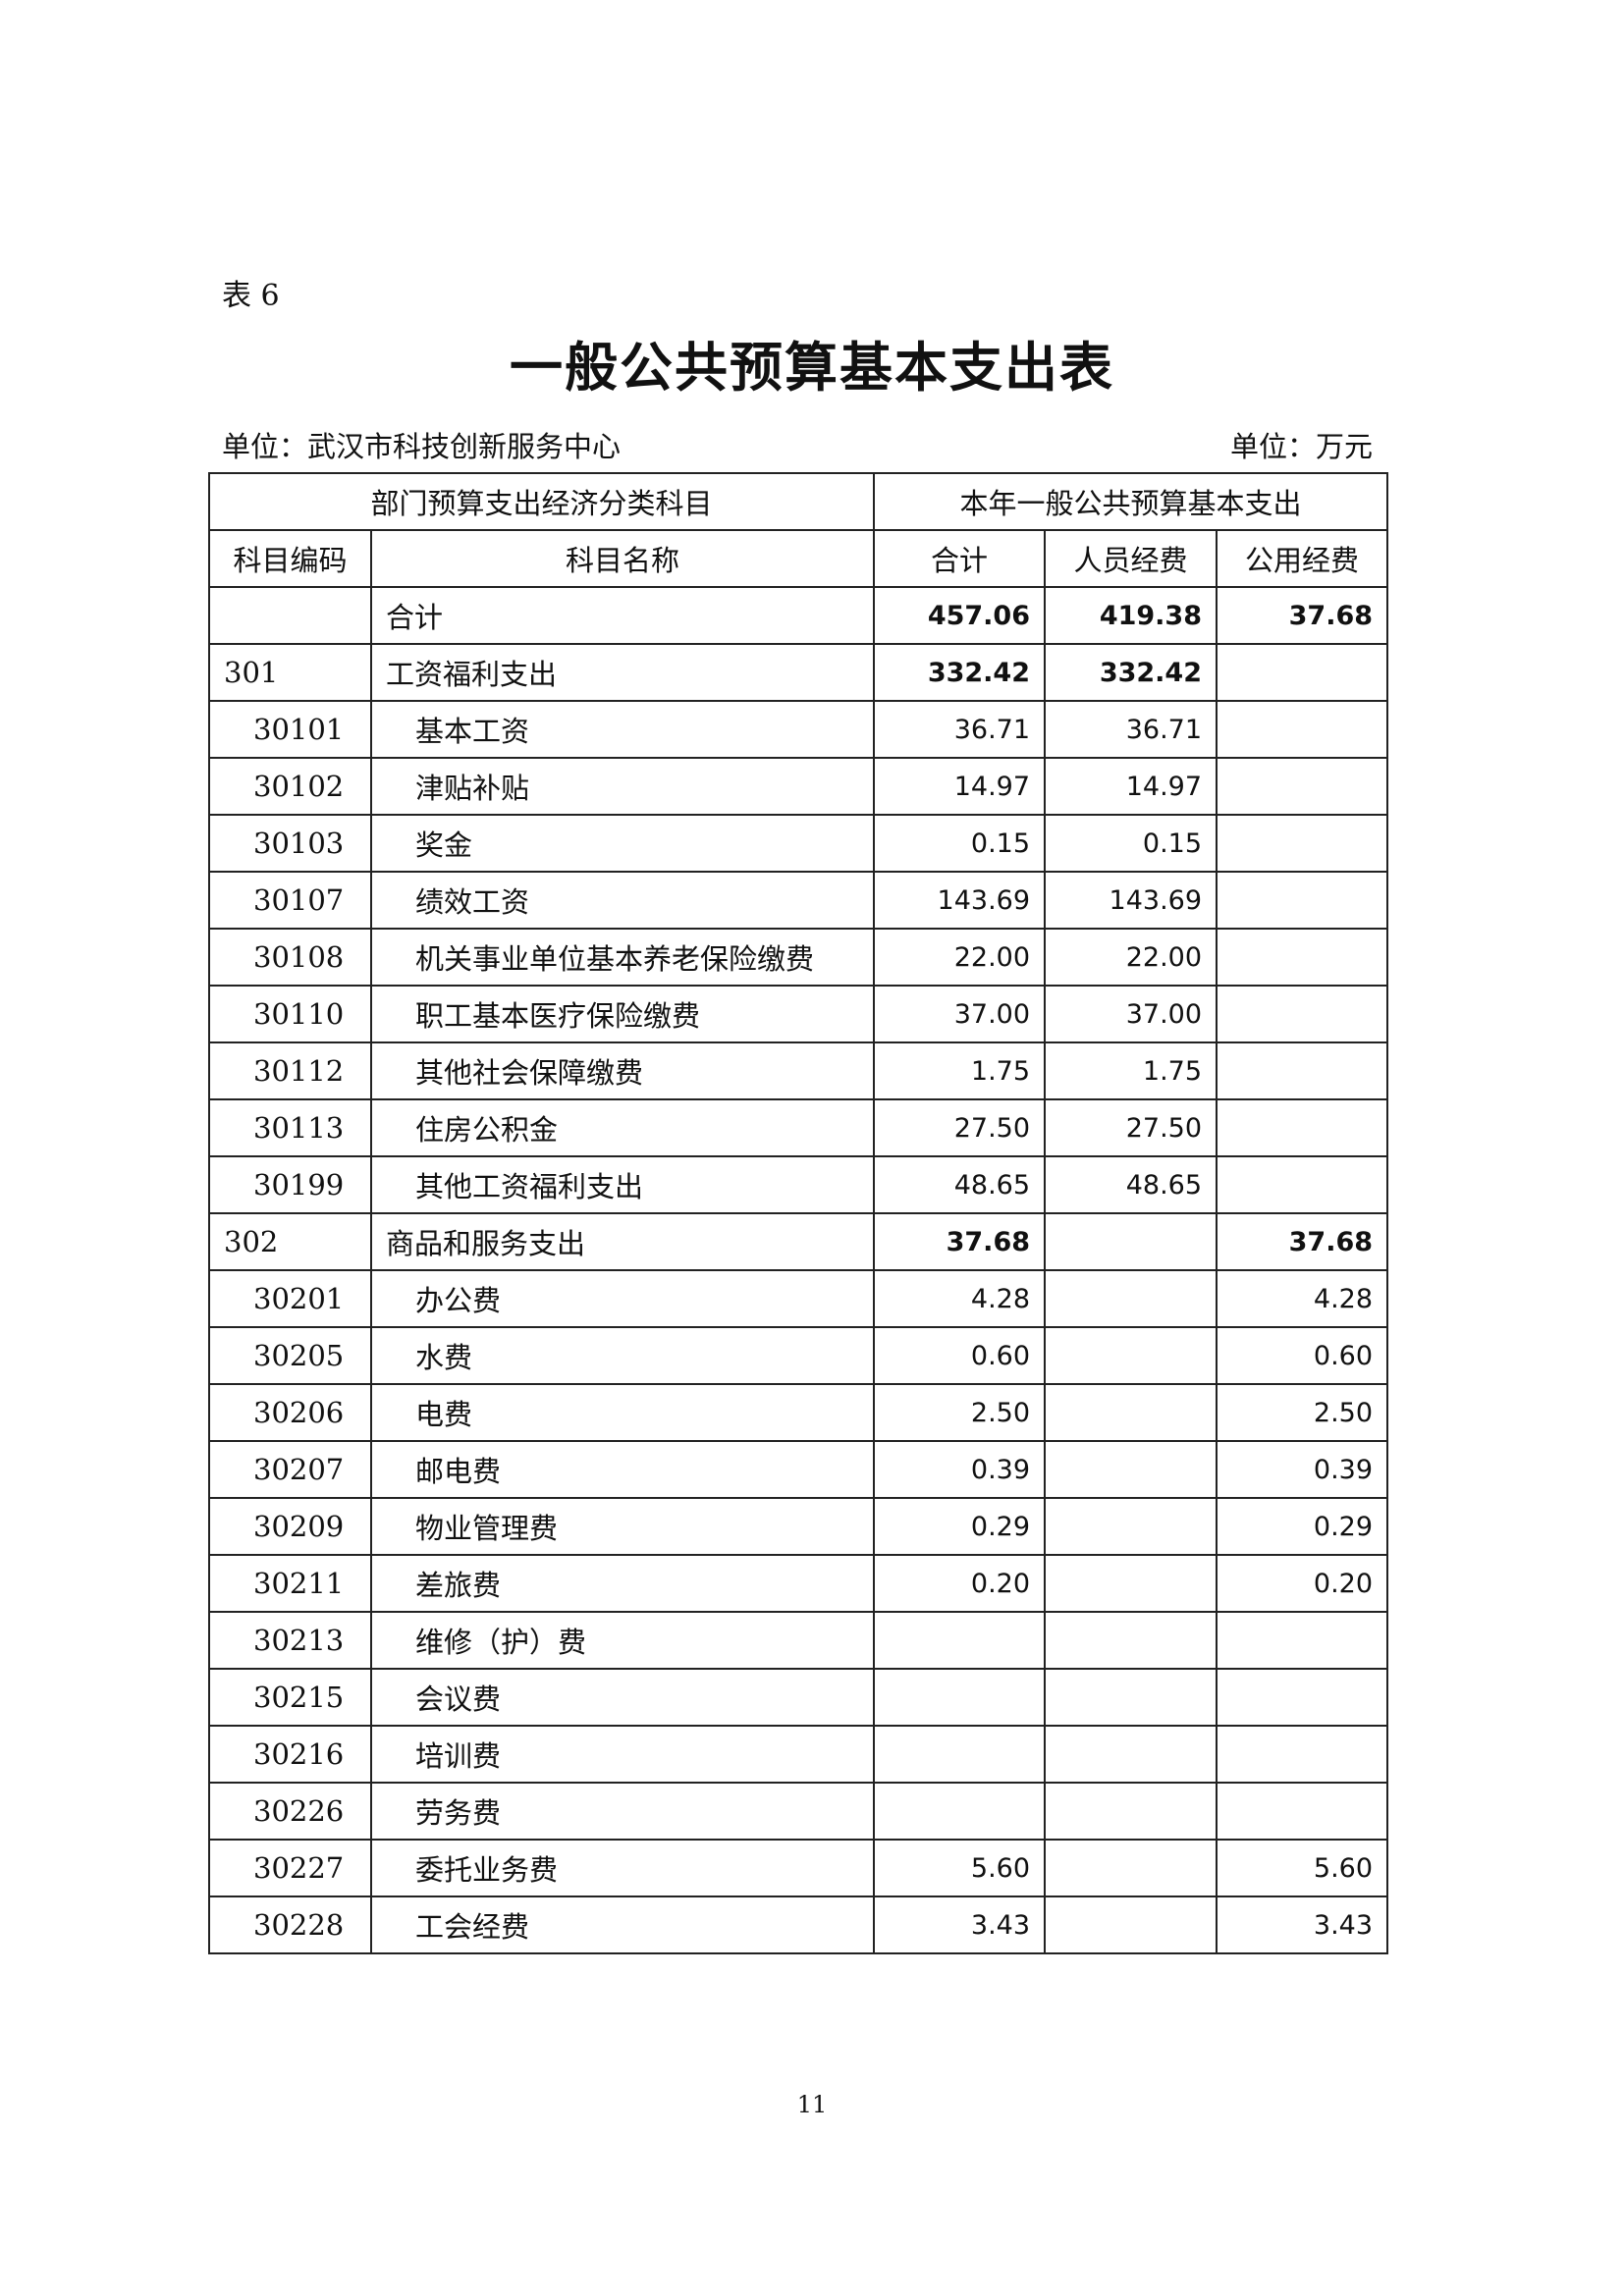  I want to click on cell-personnel: 14.97, so click(1131, 786).